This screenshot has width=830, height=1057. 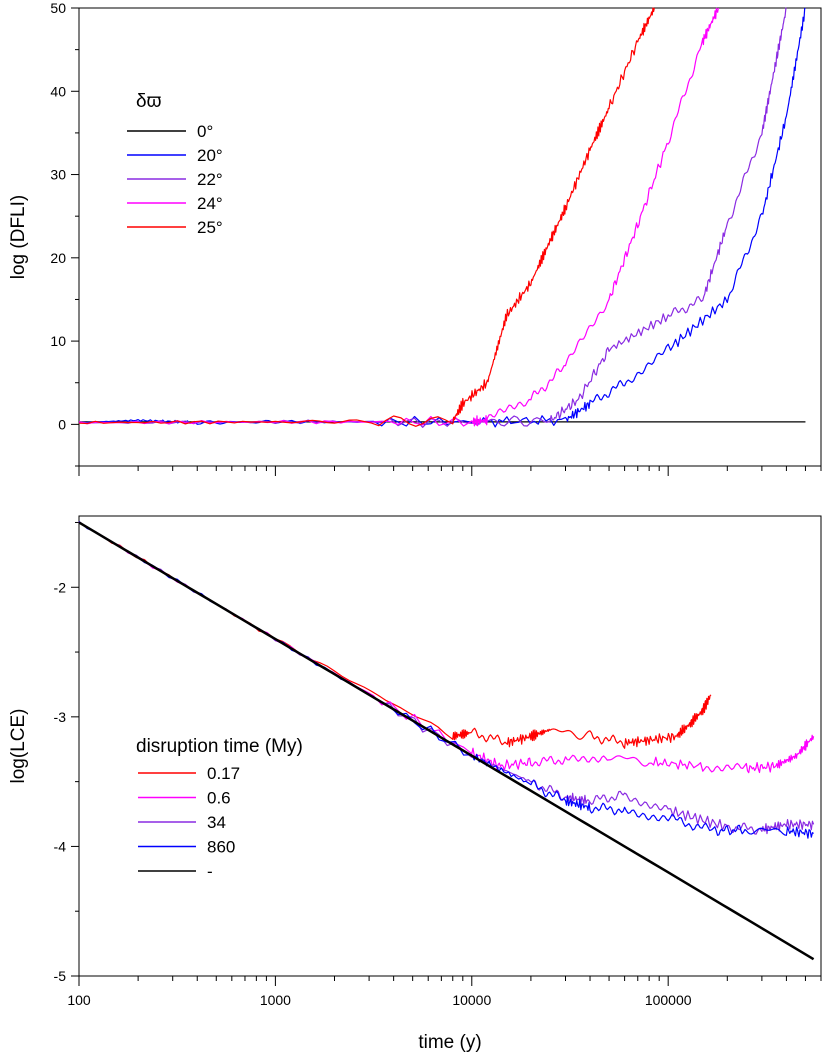 I want to click on x-tick-label: 1000, so click(x=275, y=1000).